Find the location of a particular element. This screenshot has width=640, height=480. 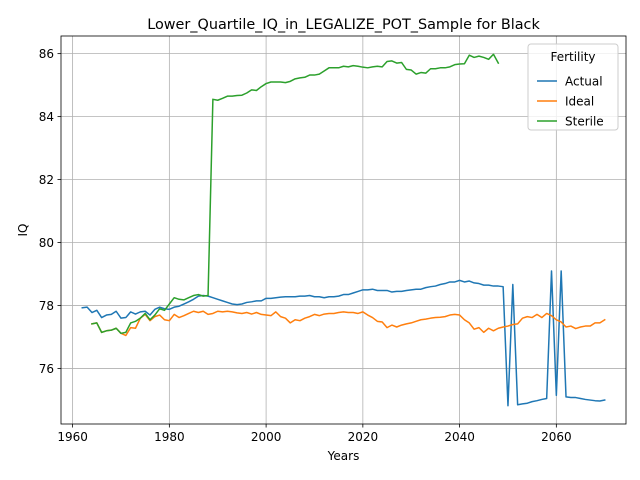

legend-items: Actual Ideal Sterile is located at coordinates (570, 102).